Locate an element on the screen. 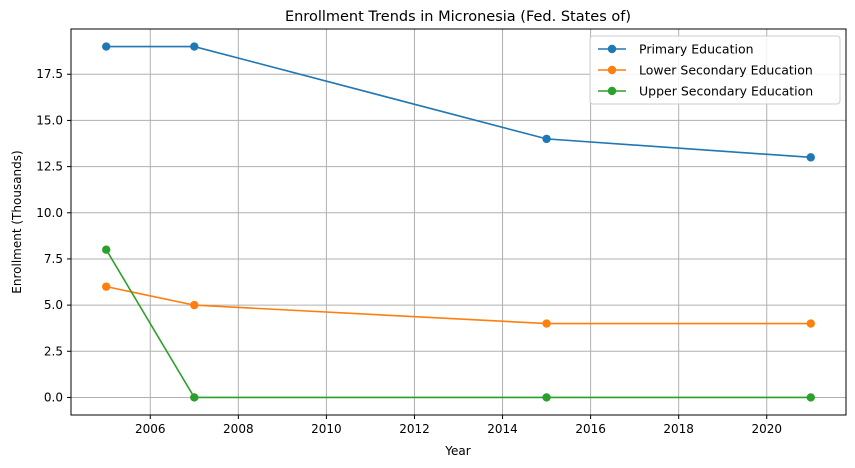 The height and width of the screenshot is (468, 855). y-tick-label: 2.5 is located at coordinates (53, 351).